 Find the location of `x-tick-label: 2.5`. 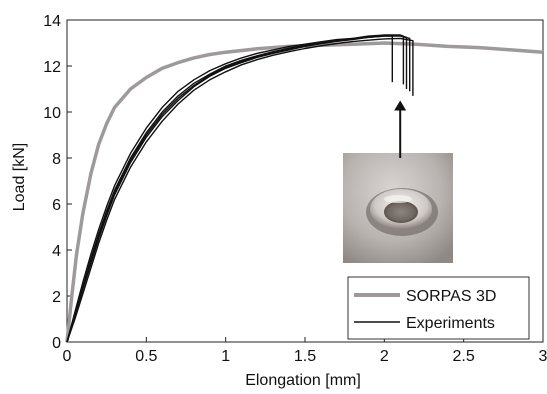

x-tick-label: 2.5 is located at coordinates (464, 356).